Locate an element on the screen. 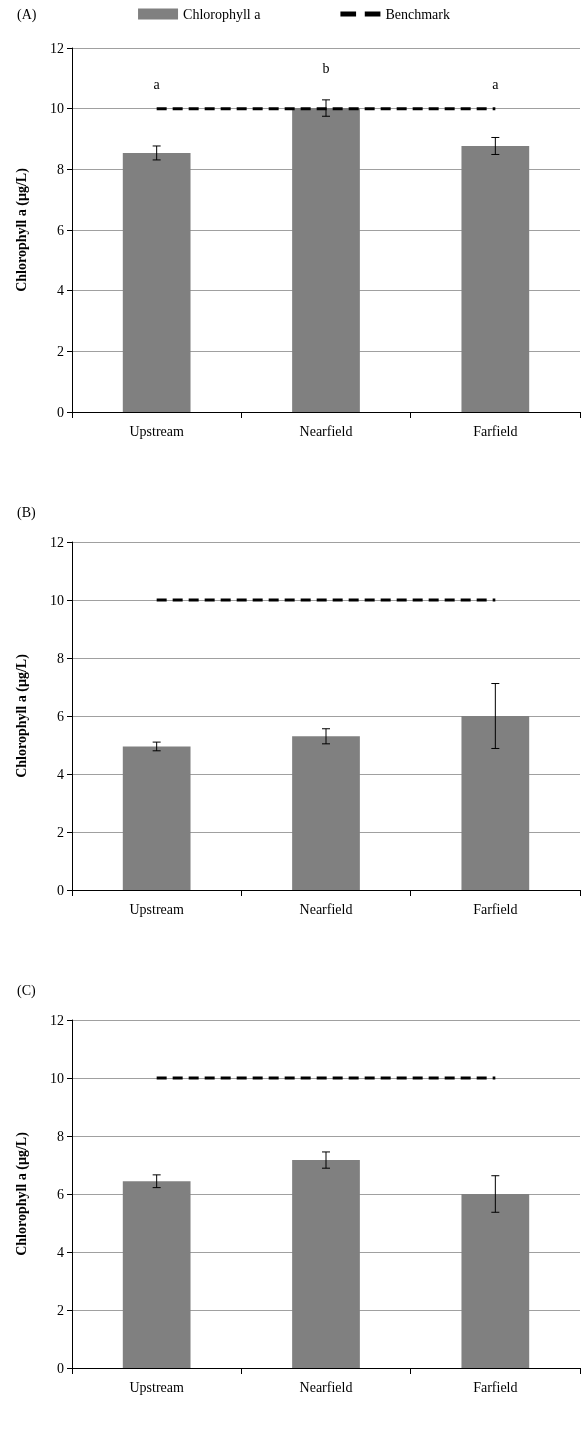  chart-title: (C) is located at coordinates (26, 990).